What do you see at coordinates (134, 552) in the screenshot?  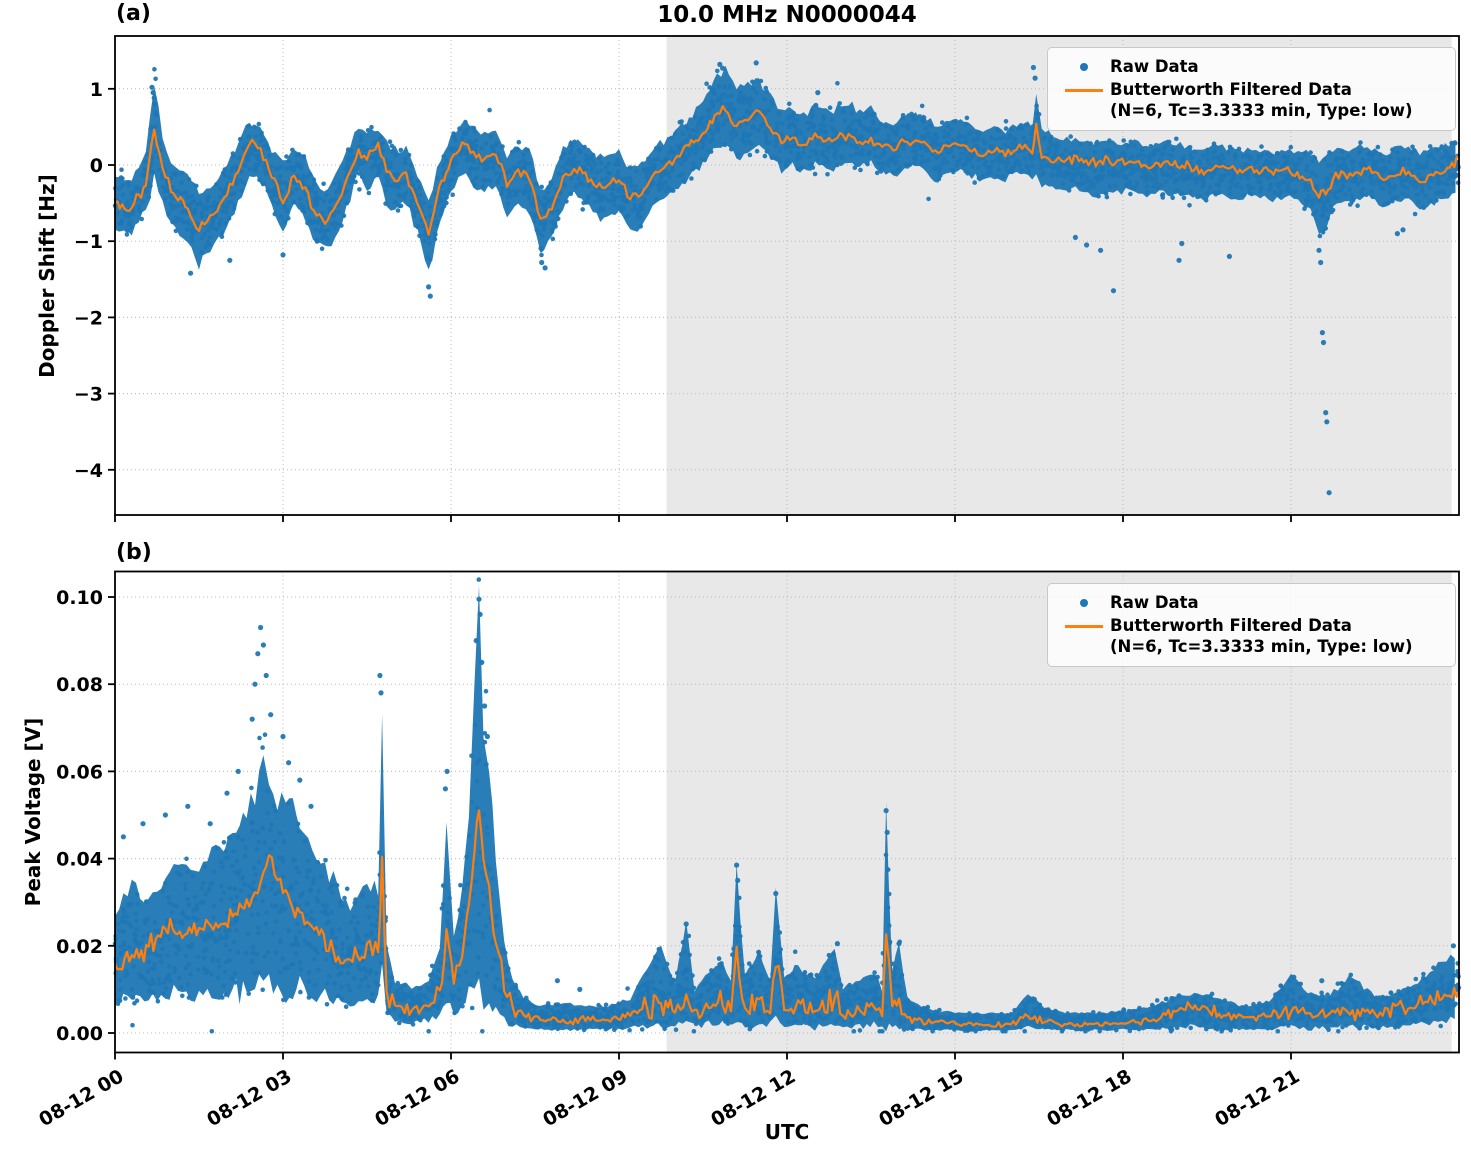 I see `panel-b-label: (b)` at bounding box center [134, 552].